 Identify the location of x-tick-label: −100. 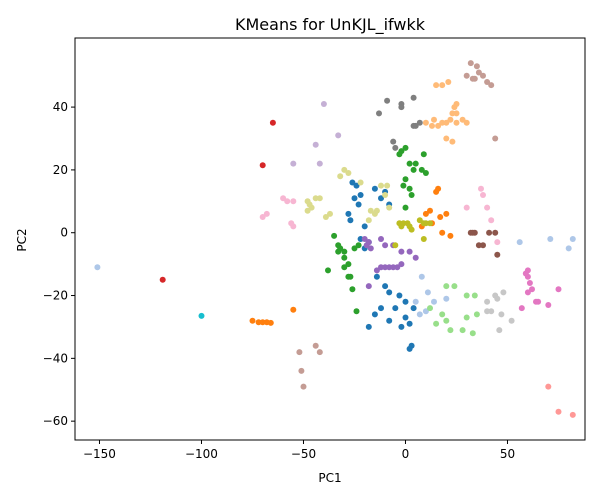
(201, 454).